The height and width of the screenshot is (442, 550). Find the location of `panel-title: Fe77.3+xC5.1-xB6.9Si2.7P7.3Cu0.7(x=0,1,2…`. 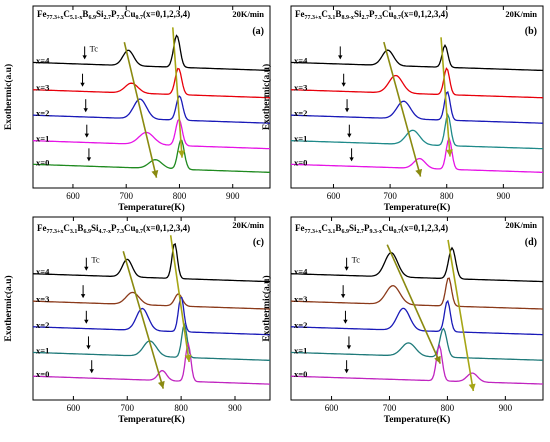

panel-title: Fe77.3+xC5.1-xB6.9Si2.7P7.3Cu0.7(x=0,1,2… is located at coordinates (113, 15).